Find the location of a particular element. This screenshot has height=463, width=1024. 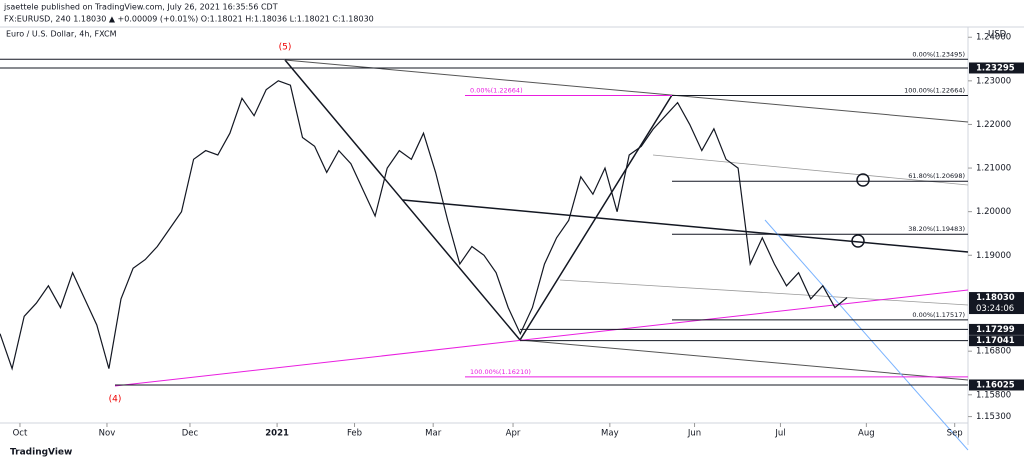

level-label: 100.00%(1.22664) is located at coordinates (934, 90).